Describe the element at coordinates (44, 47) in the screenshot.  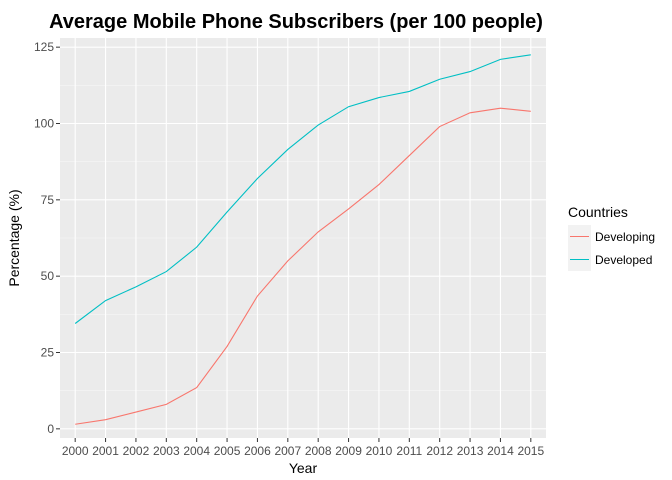
I see `y-tick-label: 125` at that location.